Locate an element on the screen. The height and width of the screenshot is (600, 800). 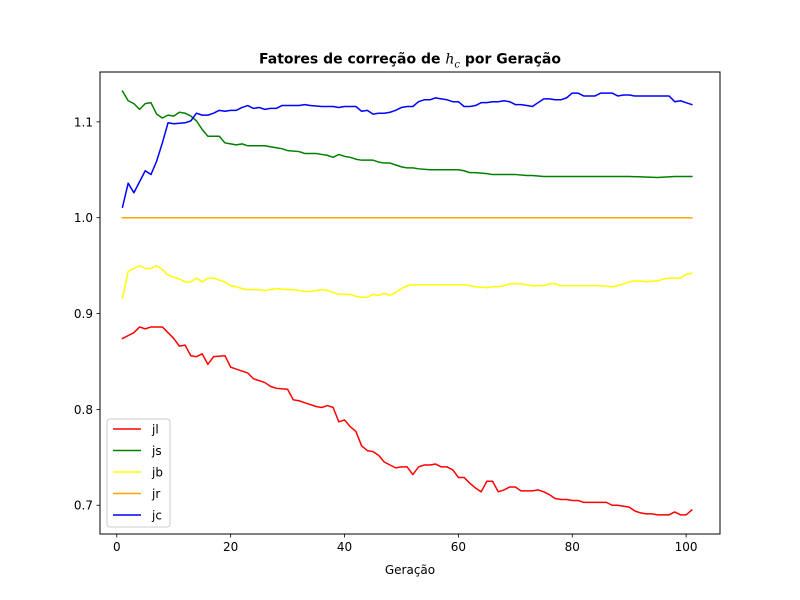
x-tick-label: 0 is located at coordinates (117, 547).